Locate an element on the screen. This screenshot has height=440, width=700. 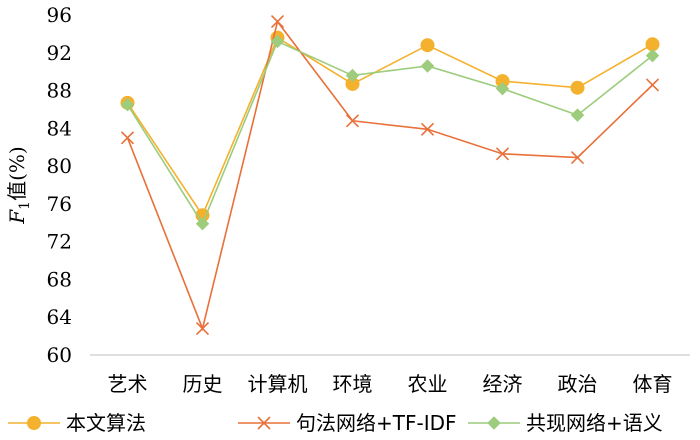
y-axis-title: F1值(%) is located at coordinates (19, 185).